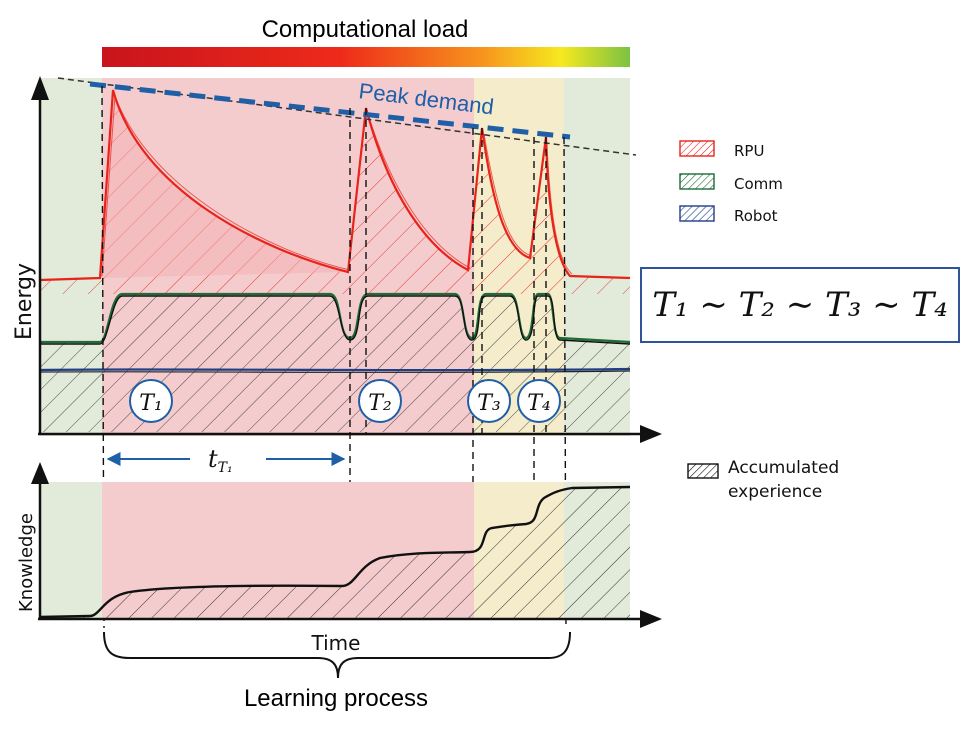 This screenshot has height=733, width=964. I want to click on knowledge-axis-label: Knowledge, so click(26, 562).